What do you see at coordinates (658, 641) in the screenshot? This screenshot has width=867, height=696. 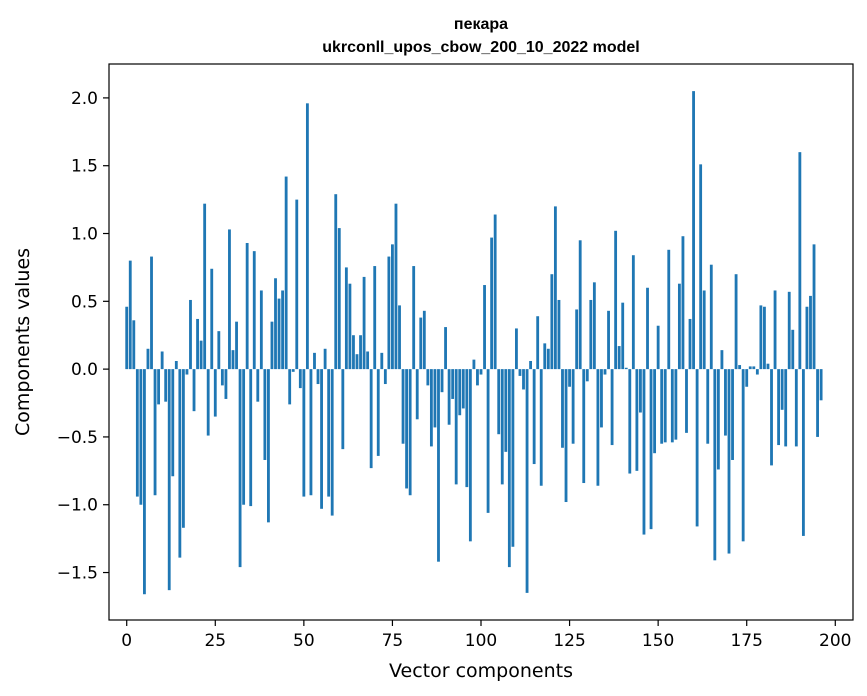 I see `x-tick-label-6: 150` at bounding box center [658, 641].